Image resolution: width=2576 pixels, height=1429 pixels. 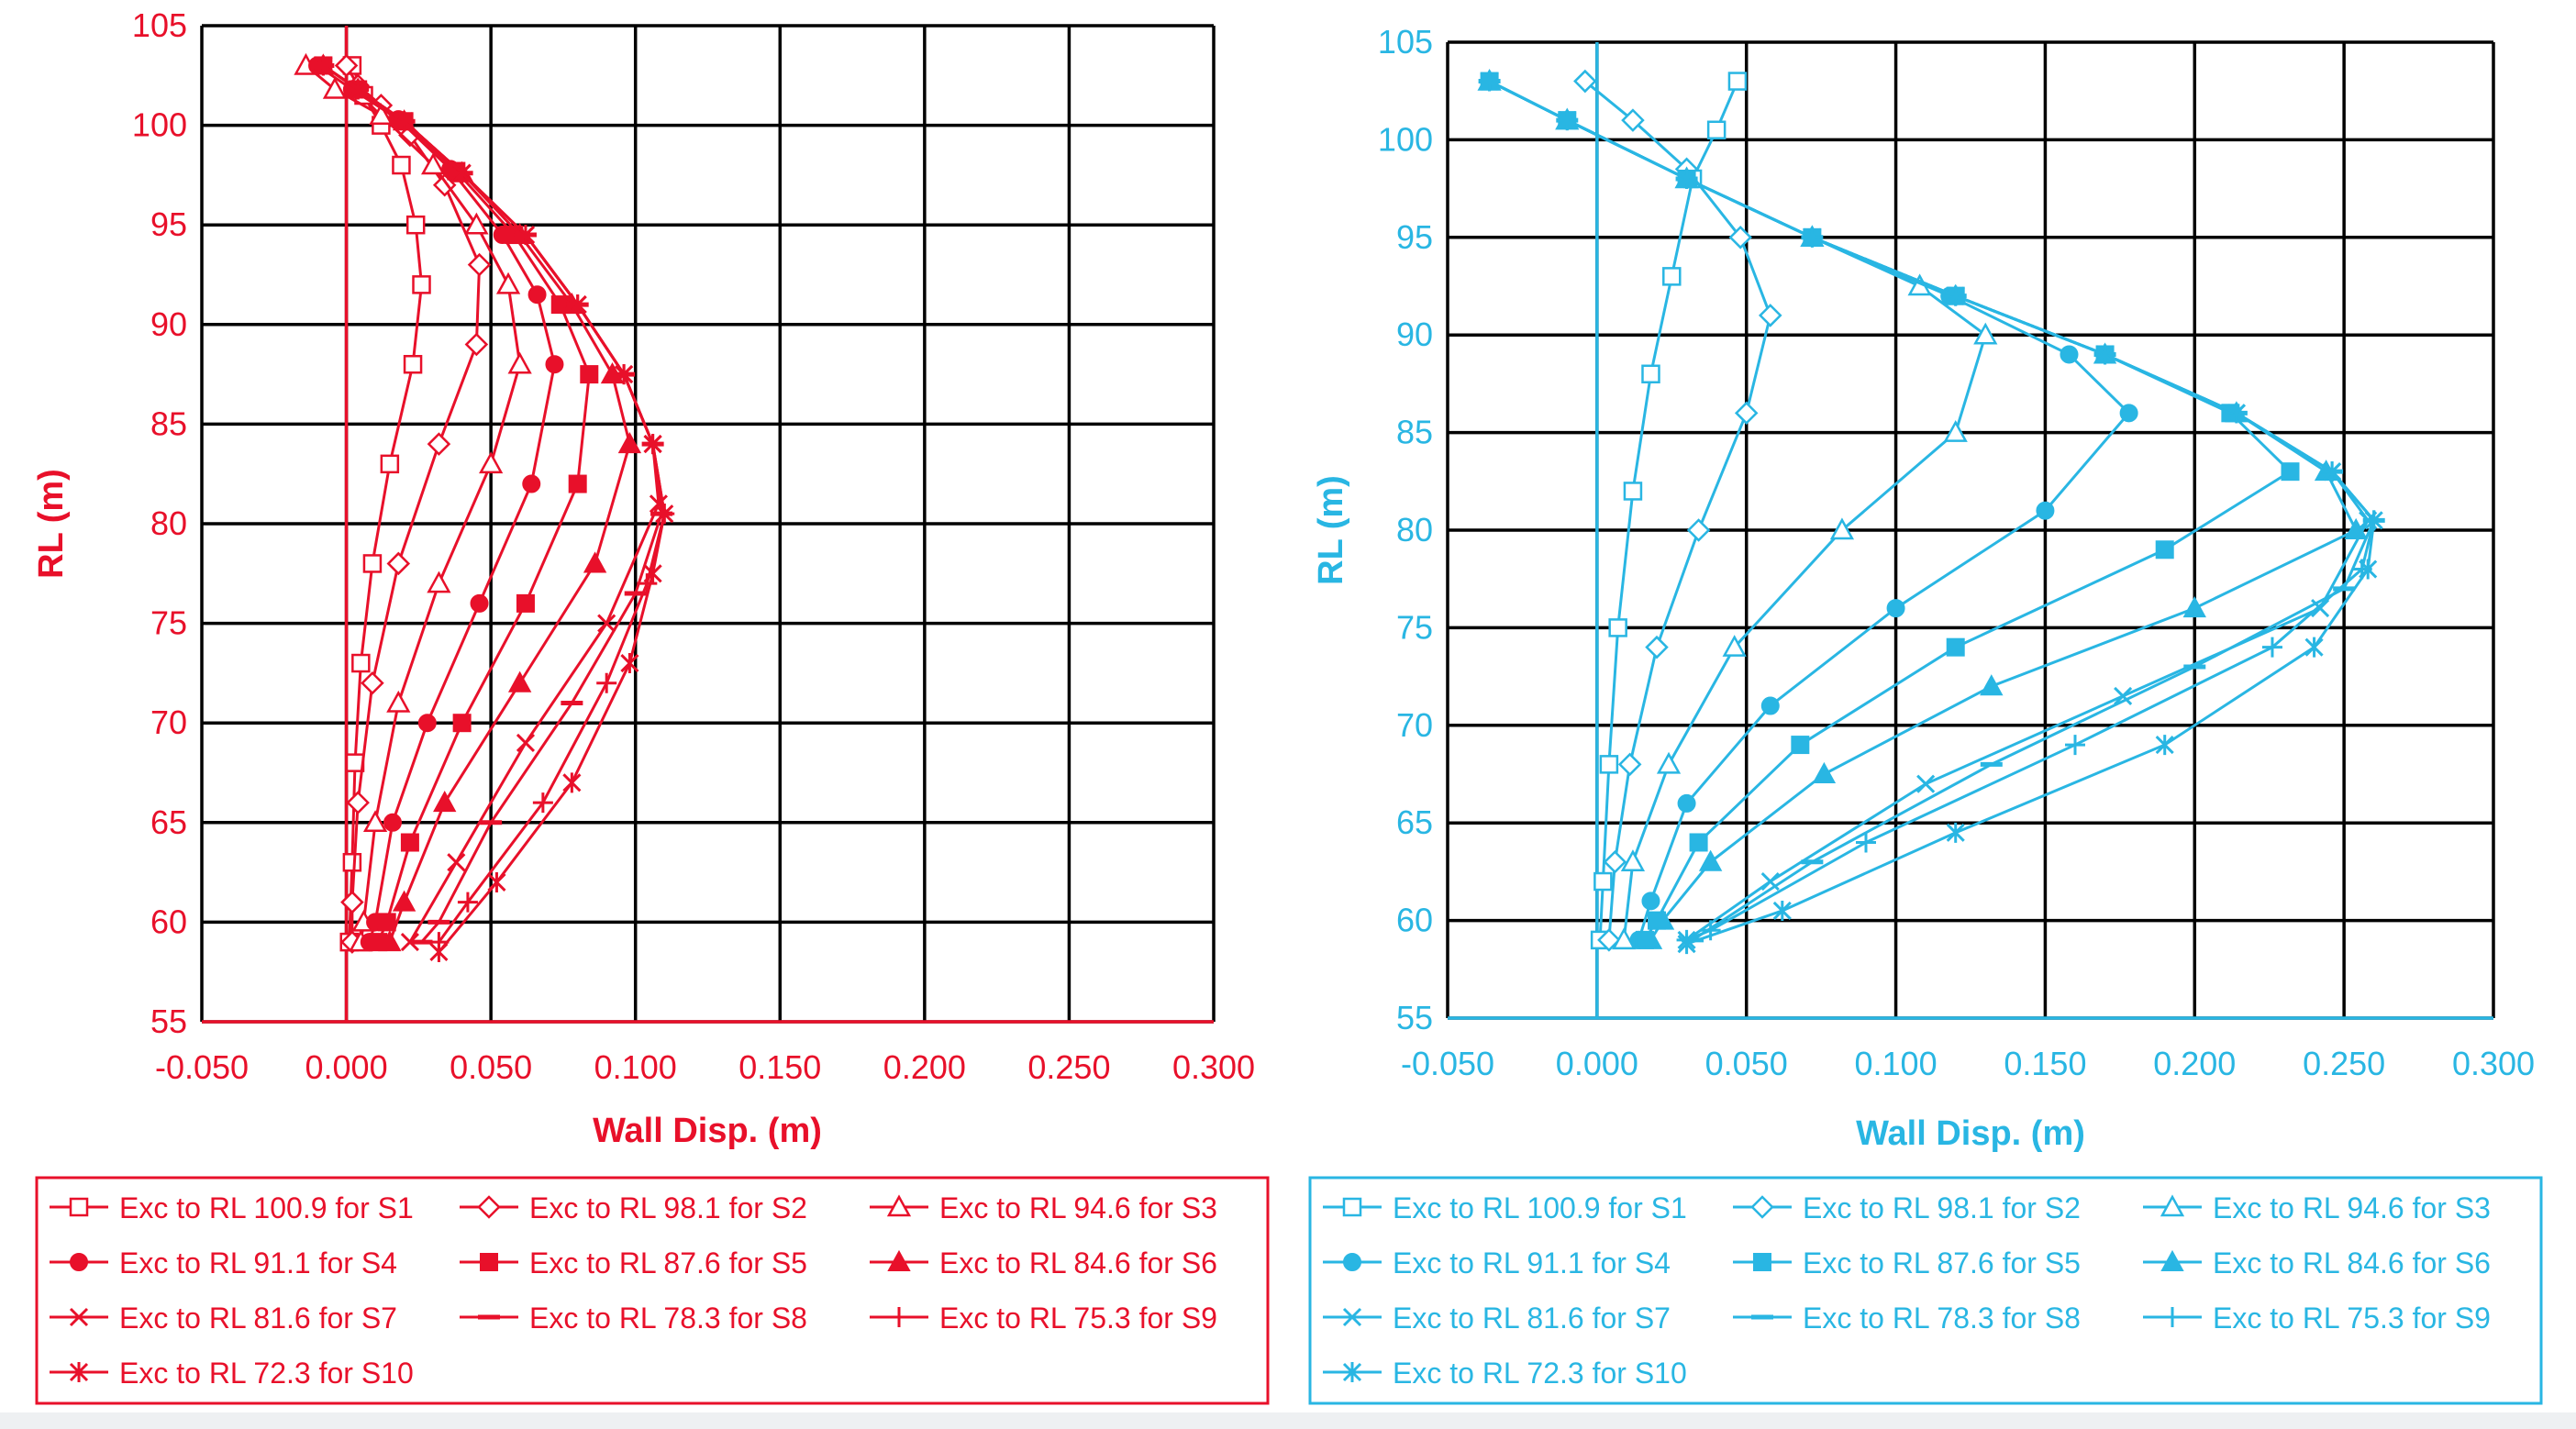 I want to click on left-legend-label: Exc to RL 72.3 for S10, so click(x=266, y=1373).